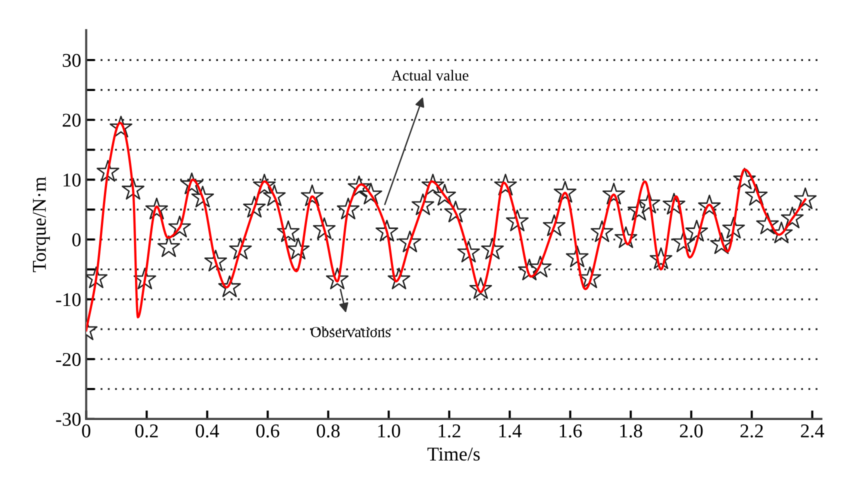  What do you see at coordinates (751, 431) in the screenshot?
I see `x-tick-label: 2.2` at bounding box center [751, 431].